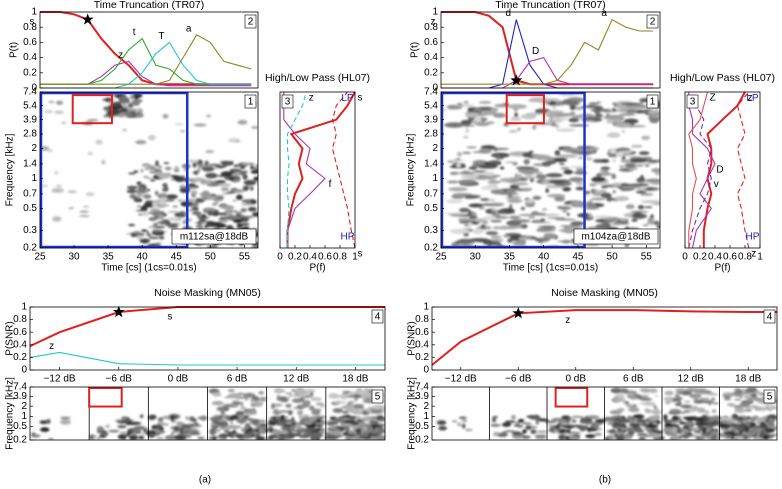 This screenshot has height=489, width=782. I want to click on y-tick-label: 0.3, so click(431, 230).